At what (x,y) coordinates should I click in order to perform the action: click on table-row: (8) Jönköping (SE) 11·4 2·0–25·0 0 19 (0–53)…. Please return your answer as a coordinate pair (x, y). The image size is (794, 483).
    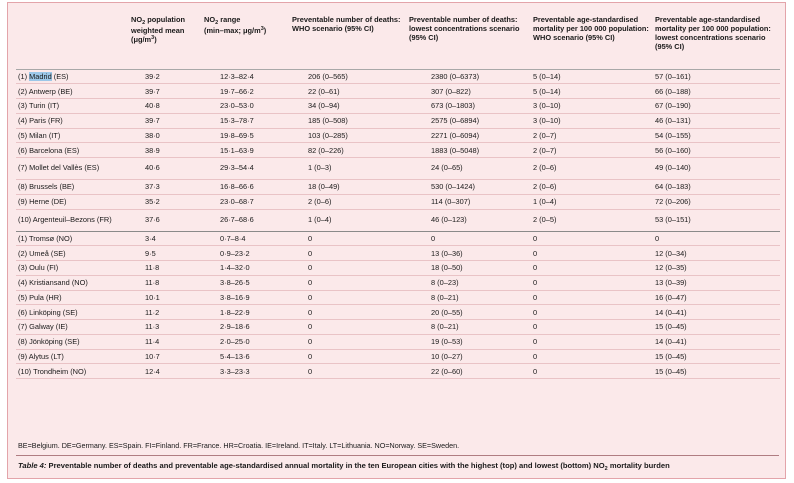
    Looking at the image, I should click on (398, 341).